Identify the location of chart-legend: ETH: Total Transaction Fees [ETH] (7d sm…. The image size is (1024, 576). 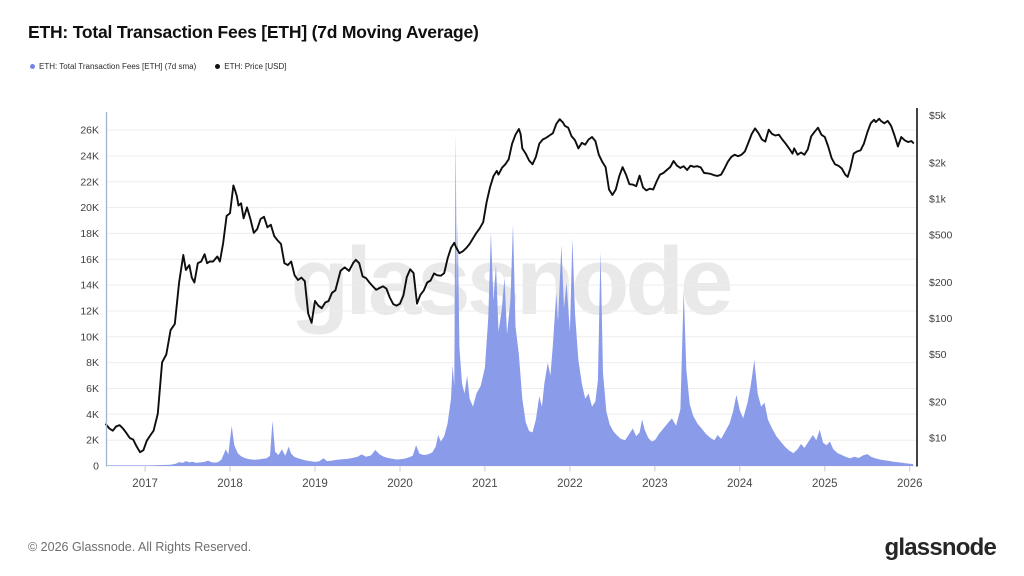
(158, 66).